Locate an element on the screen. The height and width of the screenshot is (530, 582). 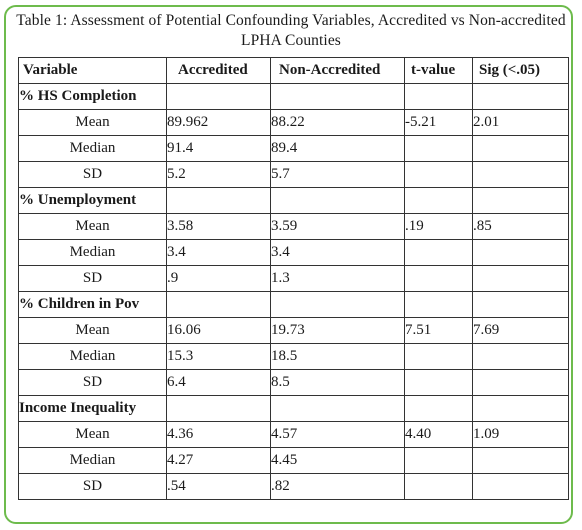
section-title: % Unemployment is located at coordinates (92, 200).